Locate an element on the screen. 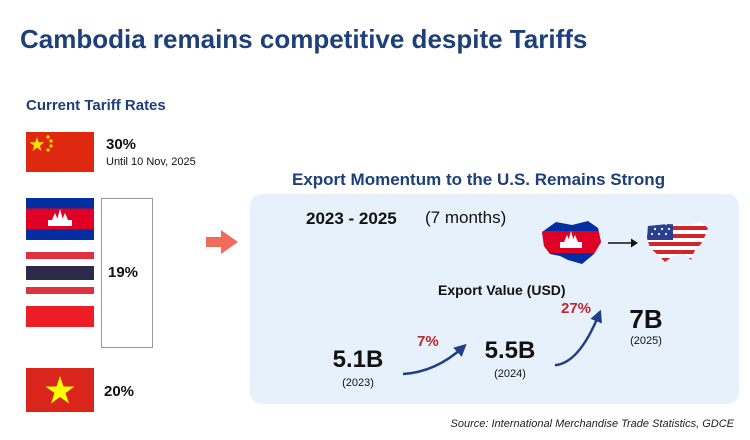 This screenshot has height=440, width=750. group-rate: 19% is located at coordinates (123, 272).